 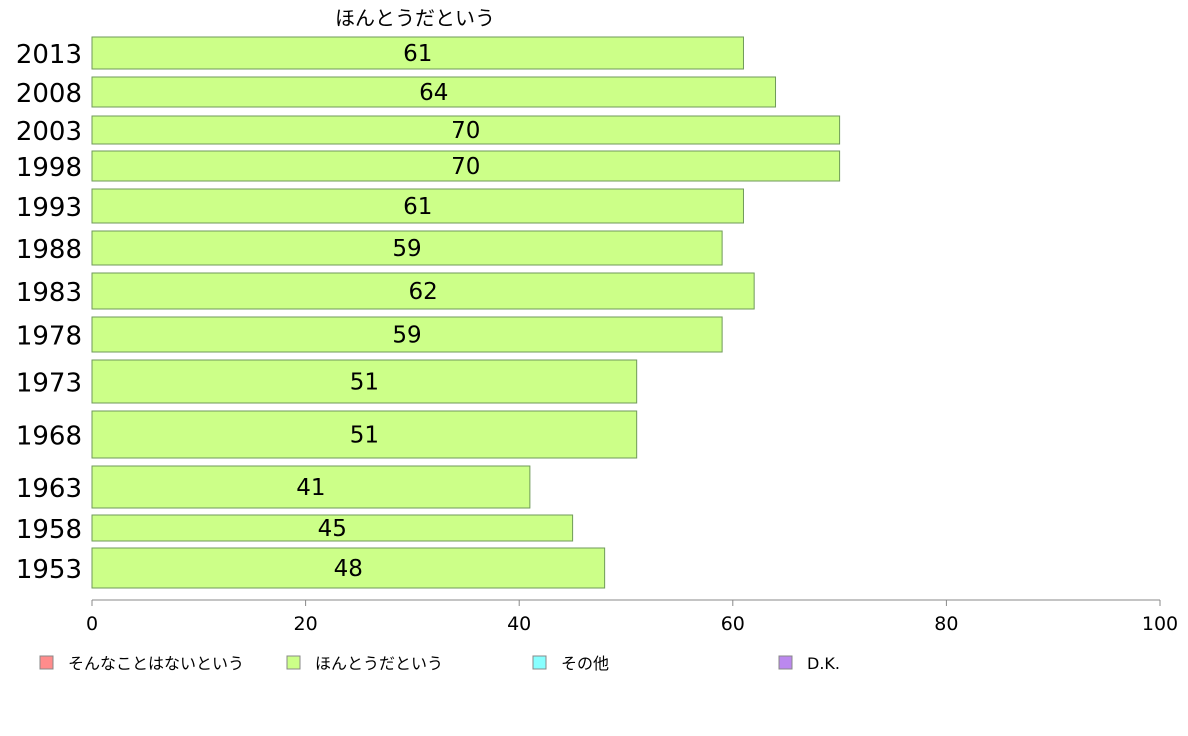 I want to click on value-label-1963: 41, so click(x=310, y=488).